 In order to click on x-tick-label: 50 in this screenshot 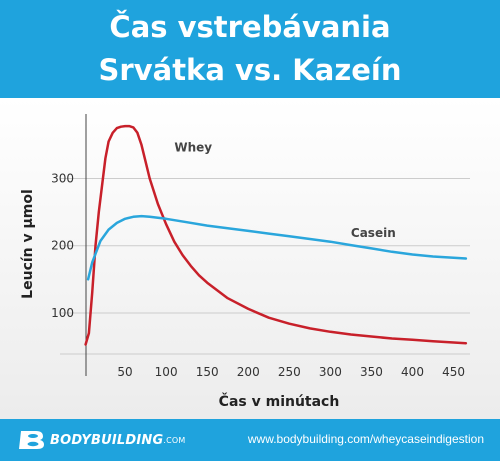, I will do `click(124, 372)`.